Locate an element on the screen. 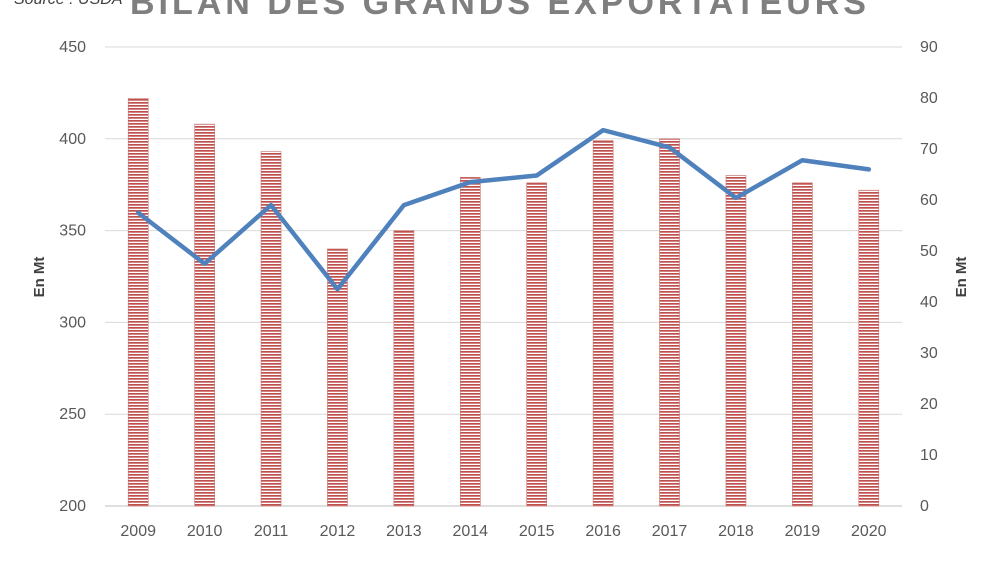 The image size is (1000, 561). y2-tick-label: 50 is located at coordinates (929, 251).